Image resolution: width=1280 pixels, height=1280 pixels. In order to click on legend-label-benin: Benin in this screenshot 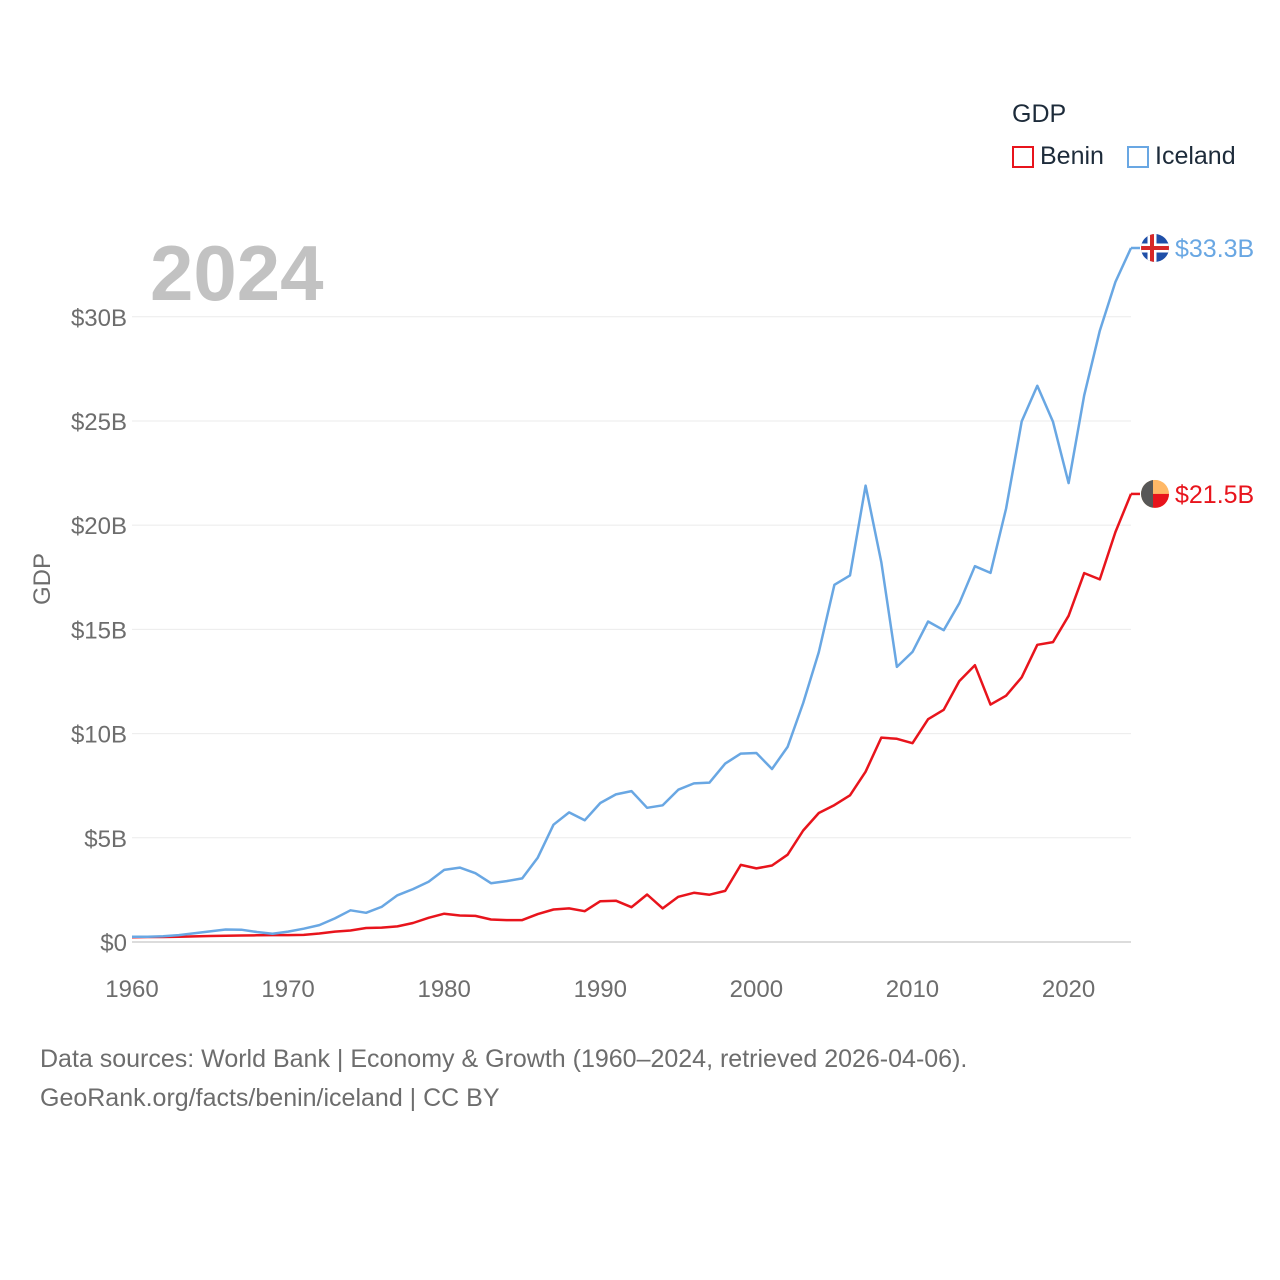, I will do `click(1072, 156)`.